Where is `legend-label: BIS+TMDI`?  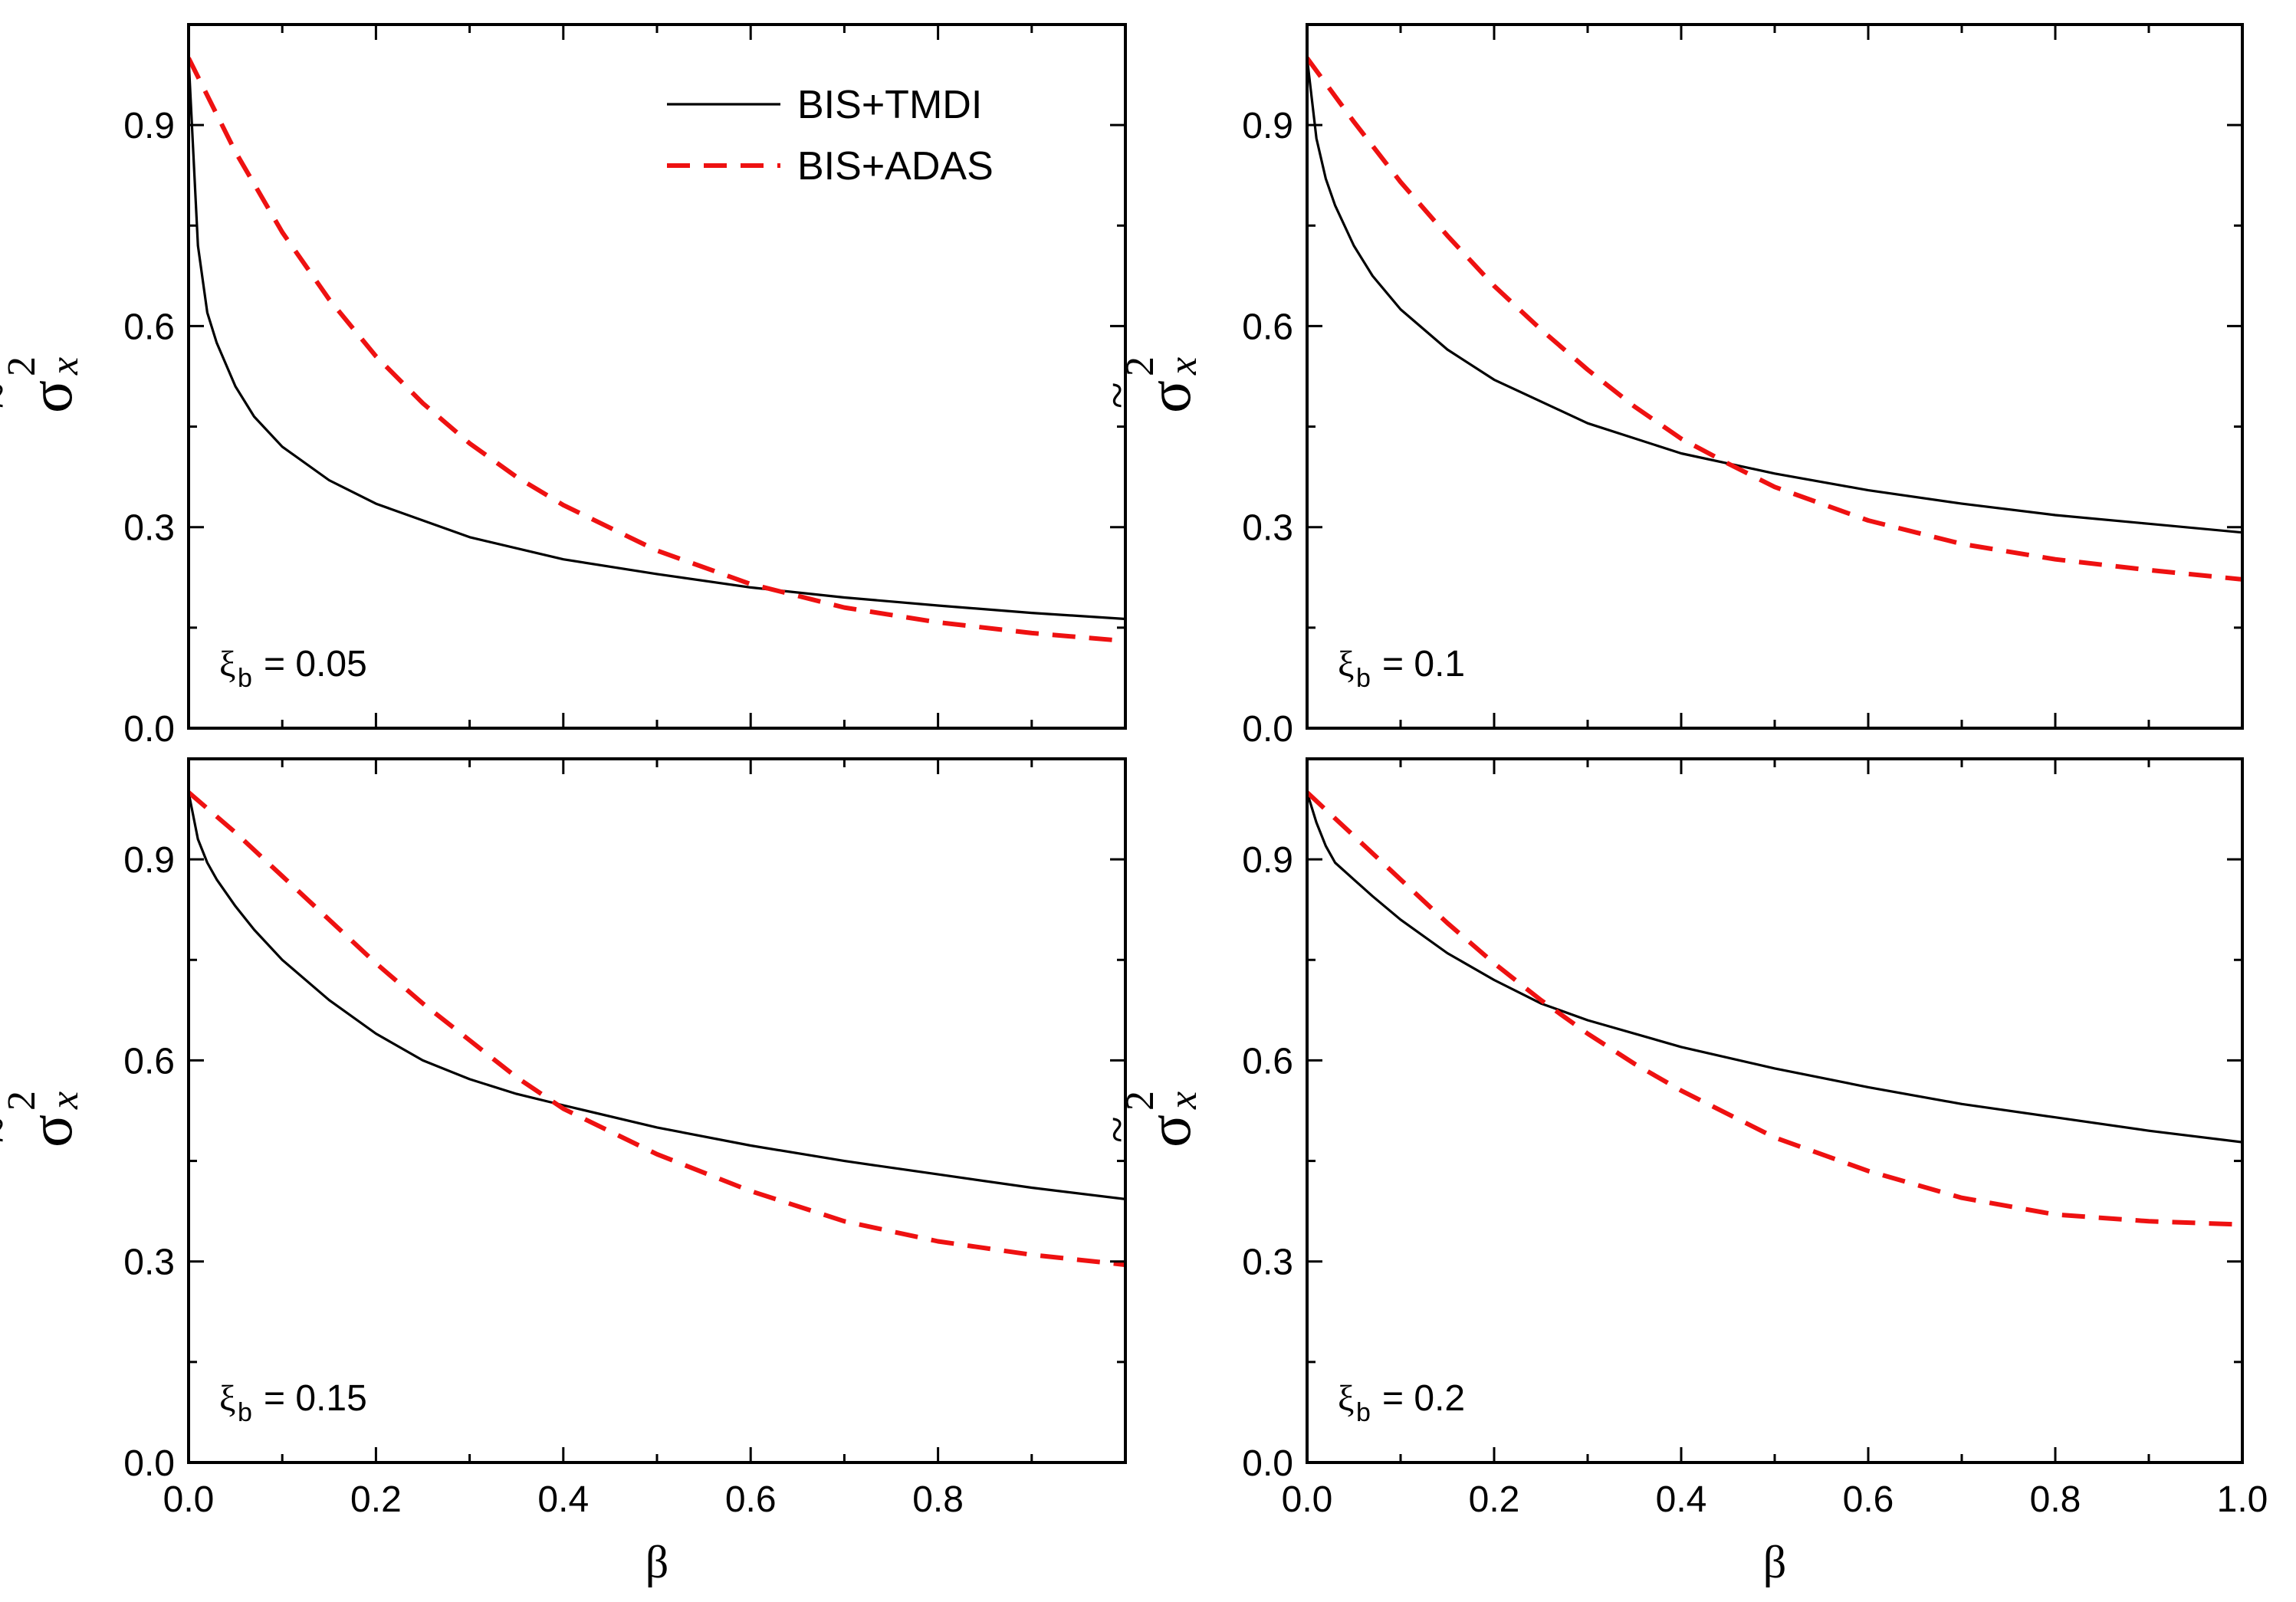
legend-label: BIS+TMDI is located at coordinates (889, 105).